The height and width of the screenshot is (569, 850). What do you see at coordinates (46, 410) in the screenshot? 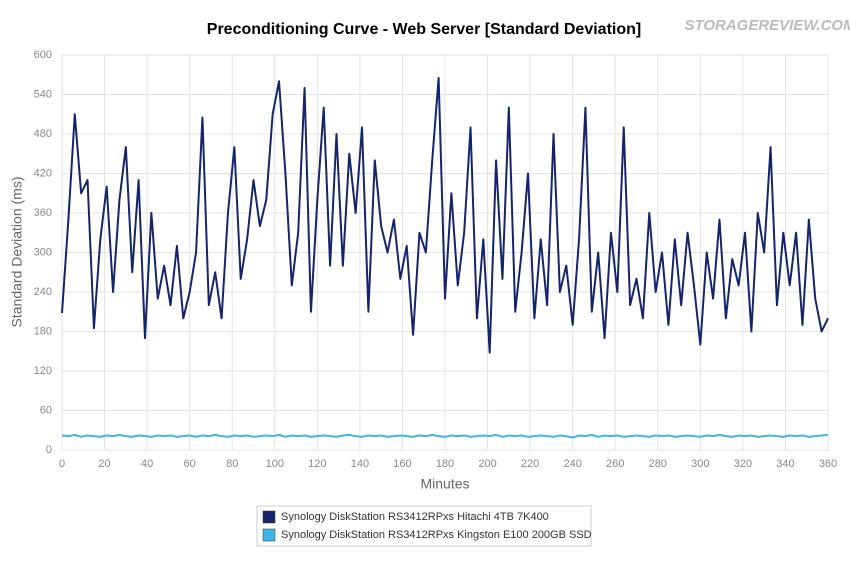
I see `y-tick-label: 60` at bounding box center [46, 410].